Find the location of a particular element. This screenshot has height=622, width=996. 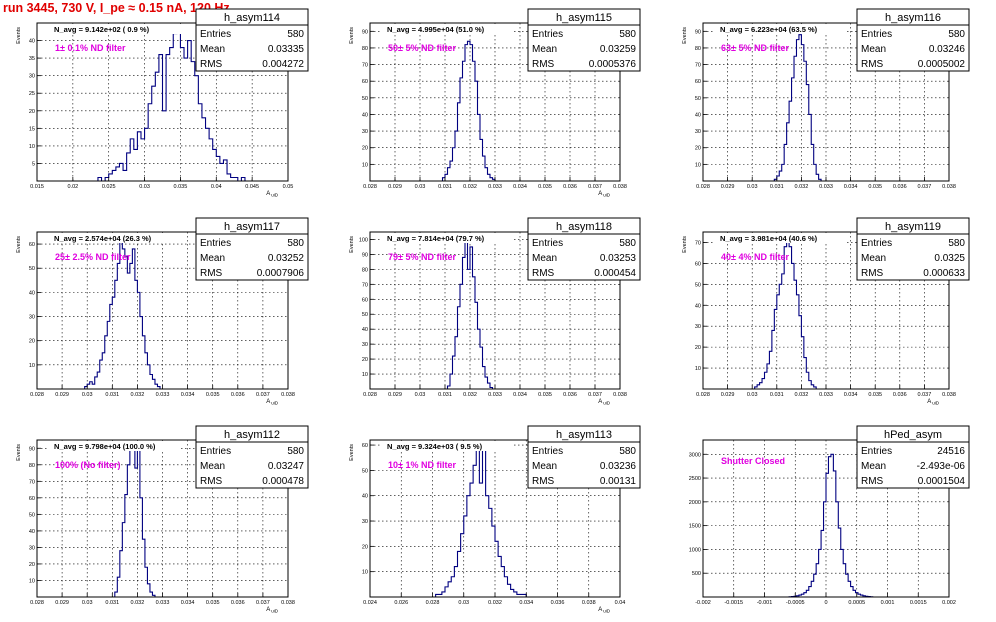

x-tick-label: -0.002 is located at coordinates (703, 603).